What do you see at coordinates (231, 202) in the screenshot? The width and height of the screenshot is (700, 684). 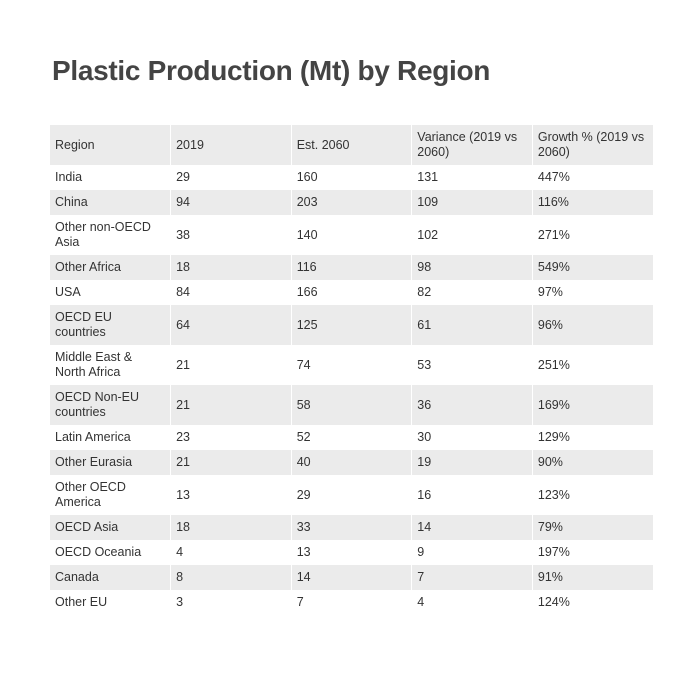 I see `value-cell: 94` at bounding box center [231, 202].